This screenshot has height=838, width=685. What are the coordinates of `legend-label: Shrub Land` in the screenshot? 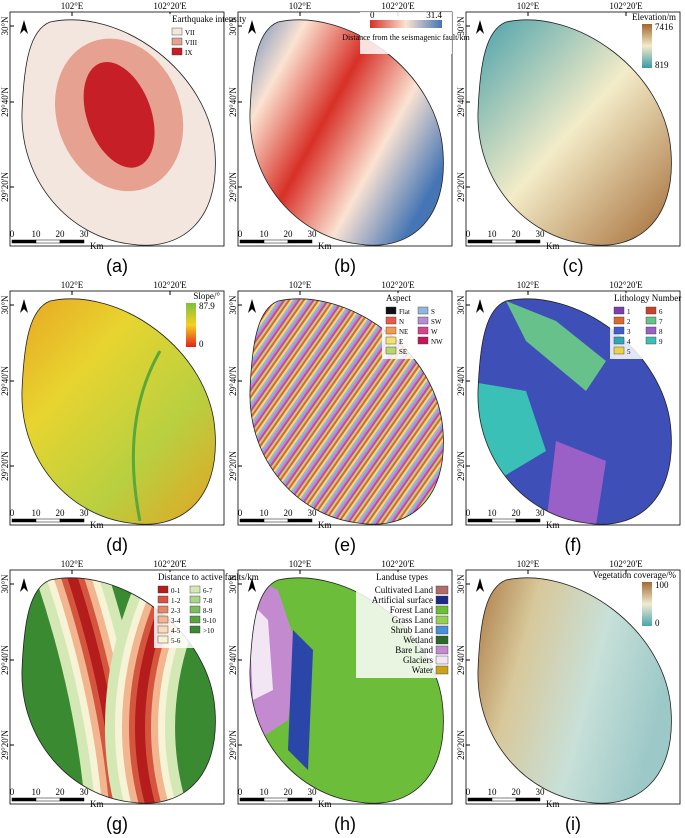 It's located at (412, 630).